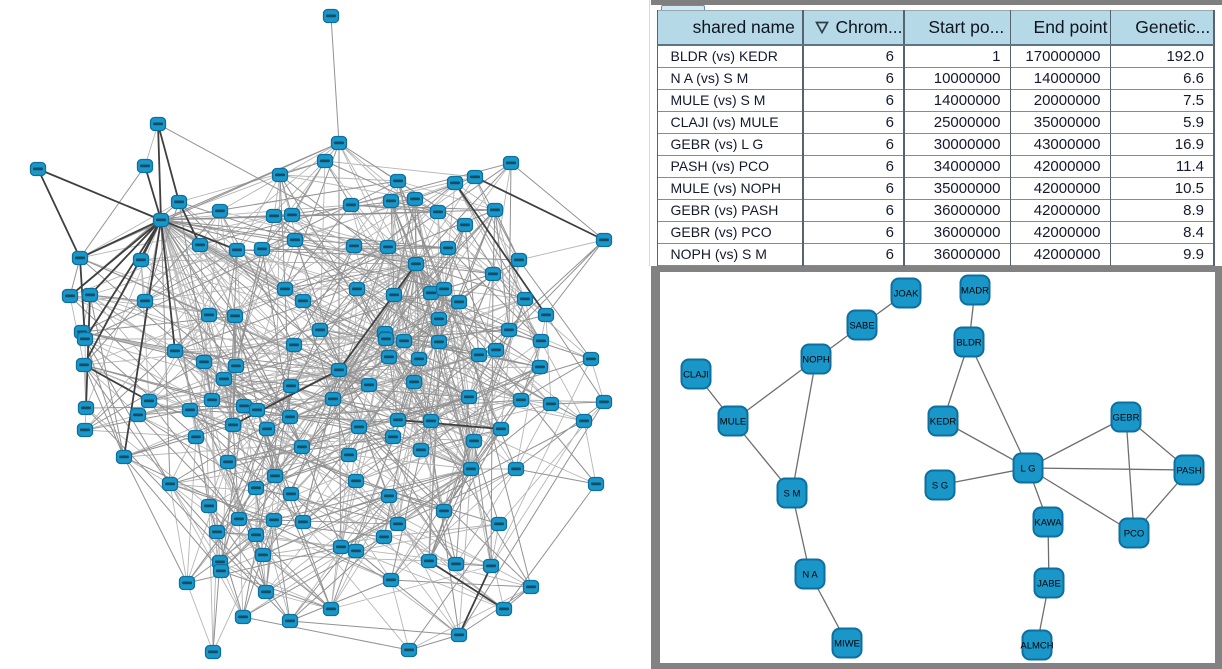 The width and height of the screenshot is (1222, 669). Describe the element at coordinates (1049, 584) in the screenshot. I see `svg-text: JABE` at that location.